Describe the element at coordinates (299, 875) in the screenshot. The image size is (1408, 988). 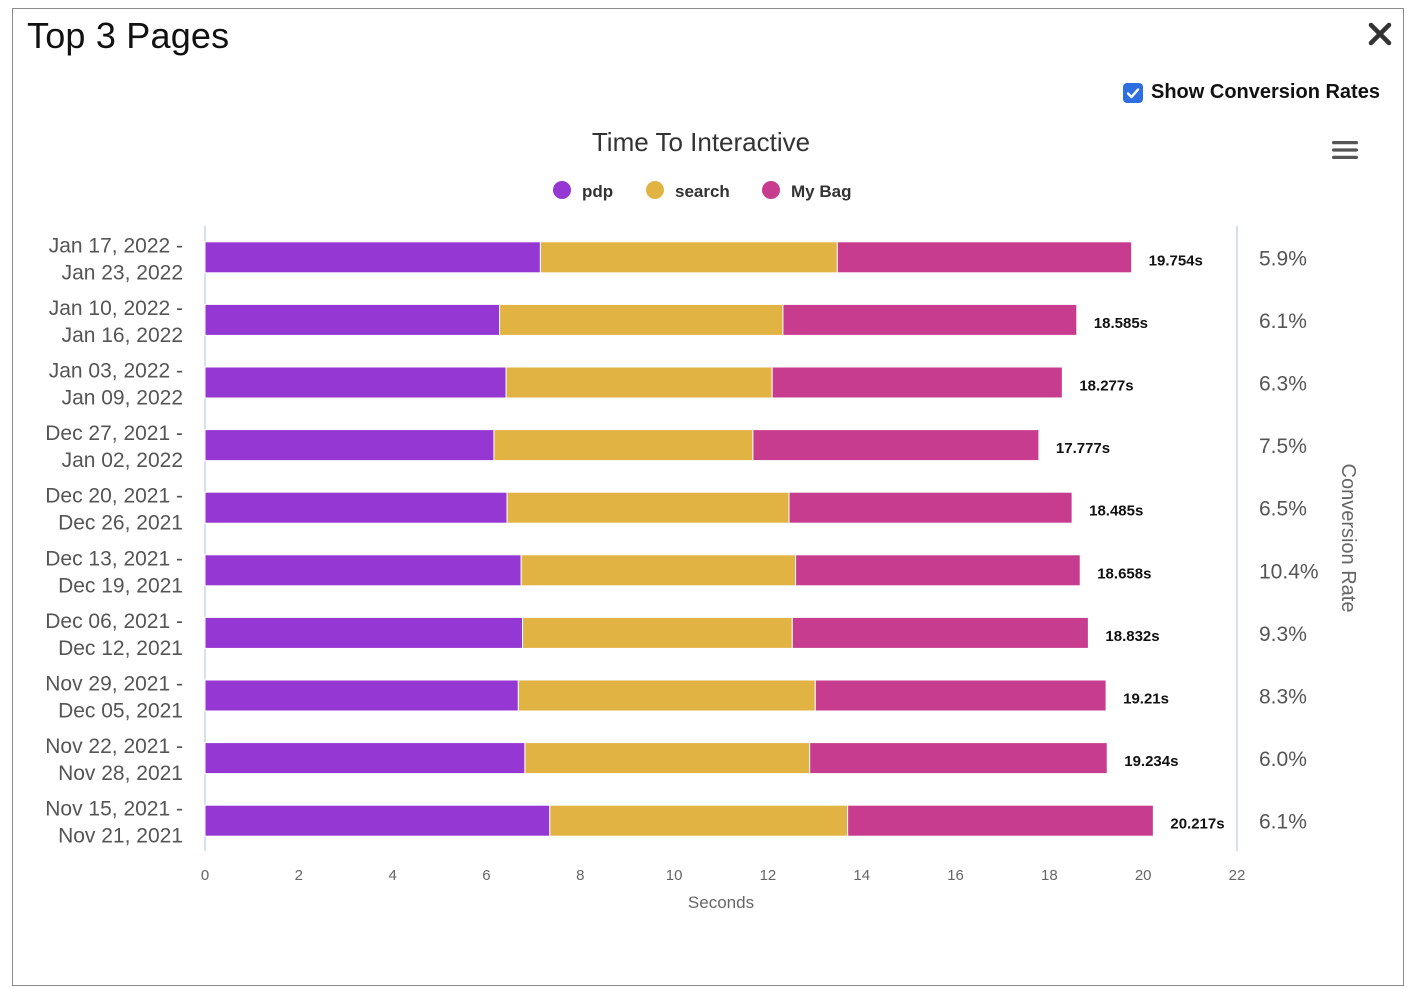
I see `x-tick-label: 2` at that location.